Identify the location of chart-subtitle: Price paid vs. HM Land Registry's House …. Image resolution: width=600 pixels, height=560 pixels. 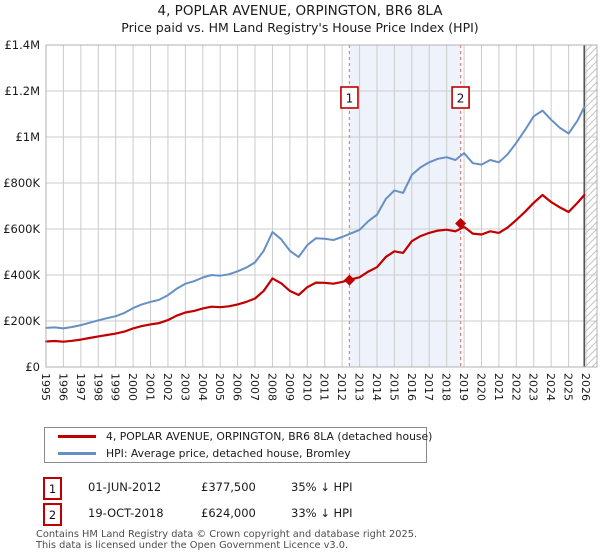
(300, 27).